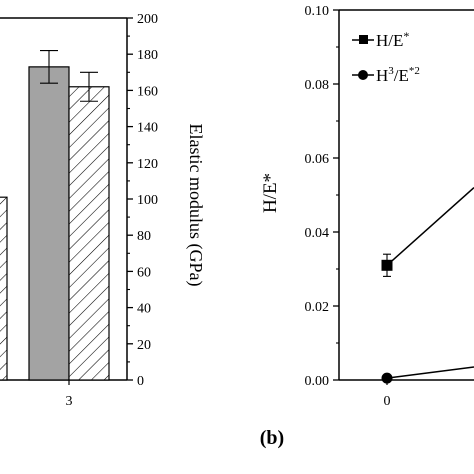 The image size is (474, 474). Describe the element at coordinates (386, 57) in the screenshot. I see `panel-b-legend: H/E* H3/E*2` at that location.